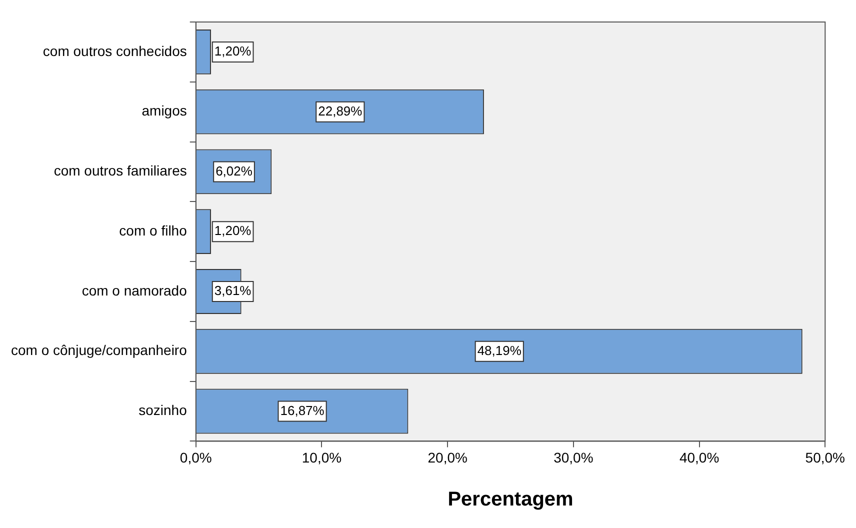 This screenshot has height=528, width=856. Describe the element at coordinates (164, 110) in the screenshot. I see `y-tick-label: amigos` at that location.